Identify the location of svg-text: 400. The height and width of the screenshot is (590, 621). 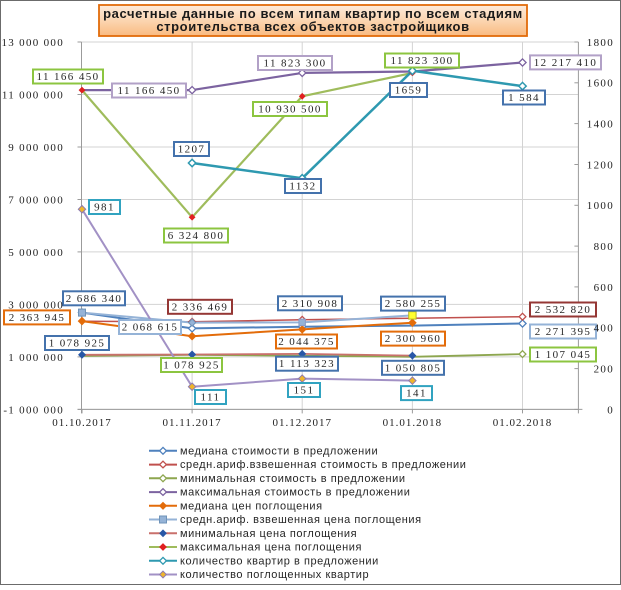
(604, 329).